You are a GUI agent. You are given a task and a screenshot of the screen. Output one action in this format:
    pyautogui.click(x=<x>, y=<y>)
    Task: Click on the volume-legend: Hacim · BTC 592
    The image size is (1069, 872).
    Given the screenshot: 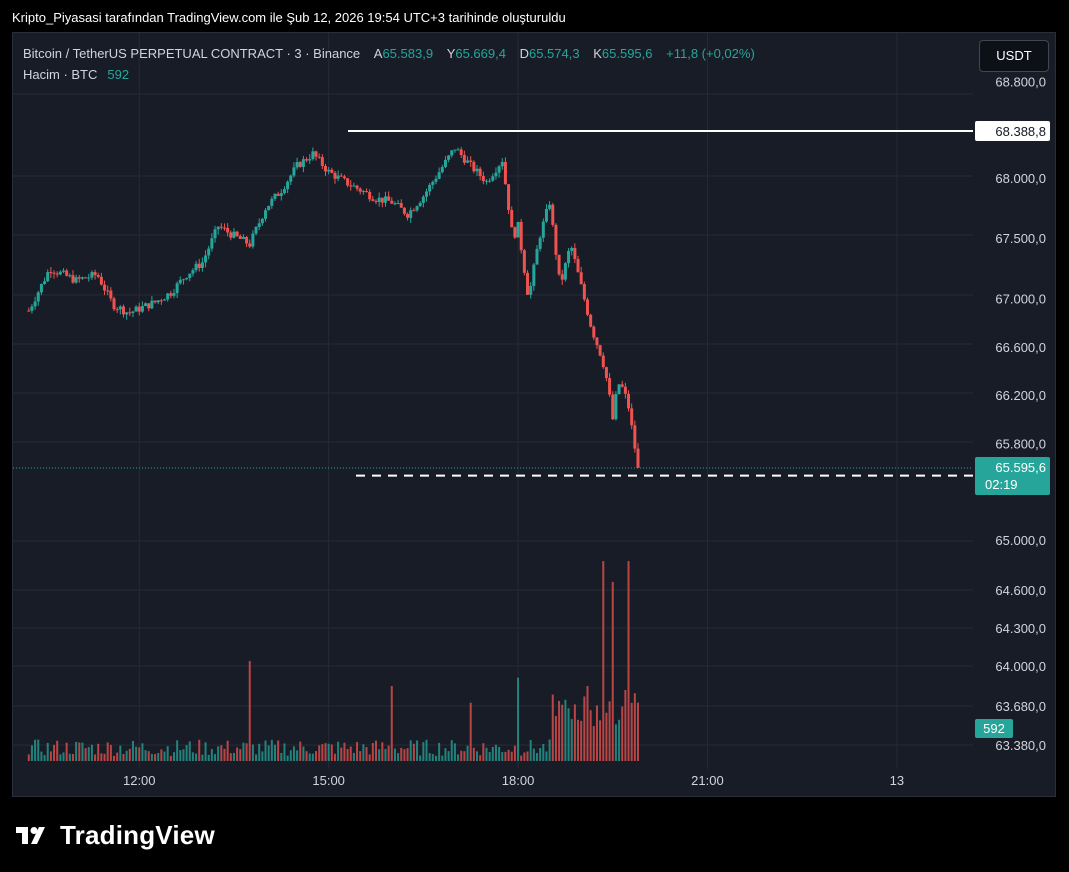 What is the action you would take?
    pyautogui.click(x=76, y=74)
    